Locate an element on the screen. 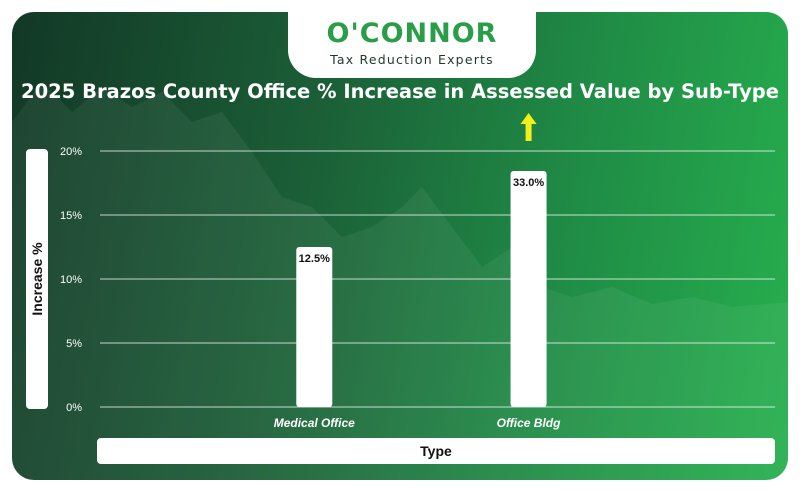 Image resolution: width=800 pixels, height=492 pixels. x-axis-label: Type is located at coordinates (436, 451).